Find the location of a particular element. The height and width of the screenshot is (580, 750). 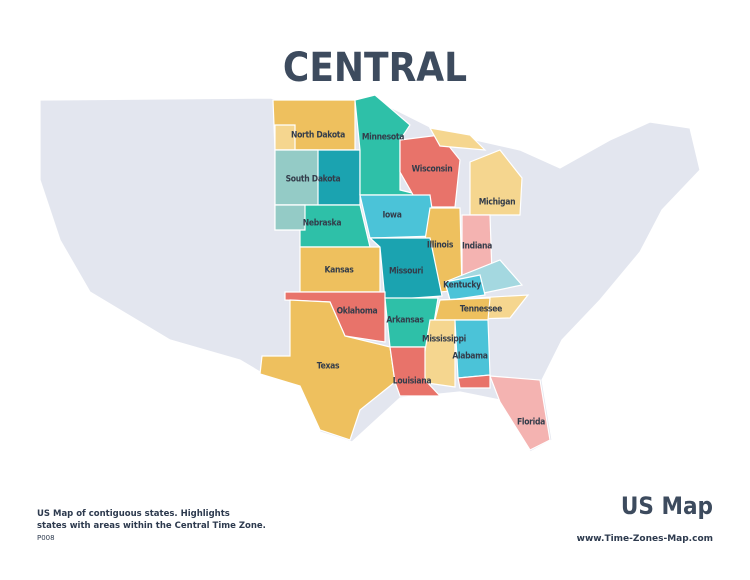

state-label: Iowa is located at coordinates (391, 216).